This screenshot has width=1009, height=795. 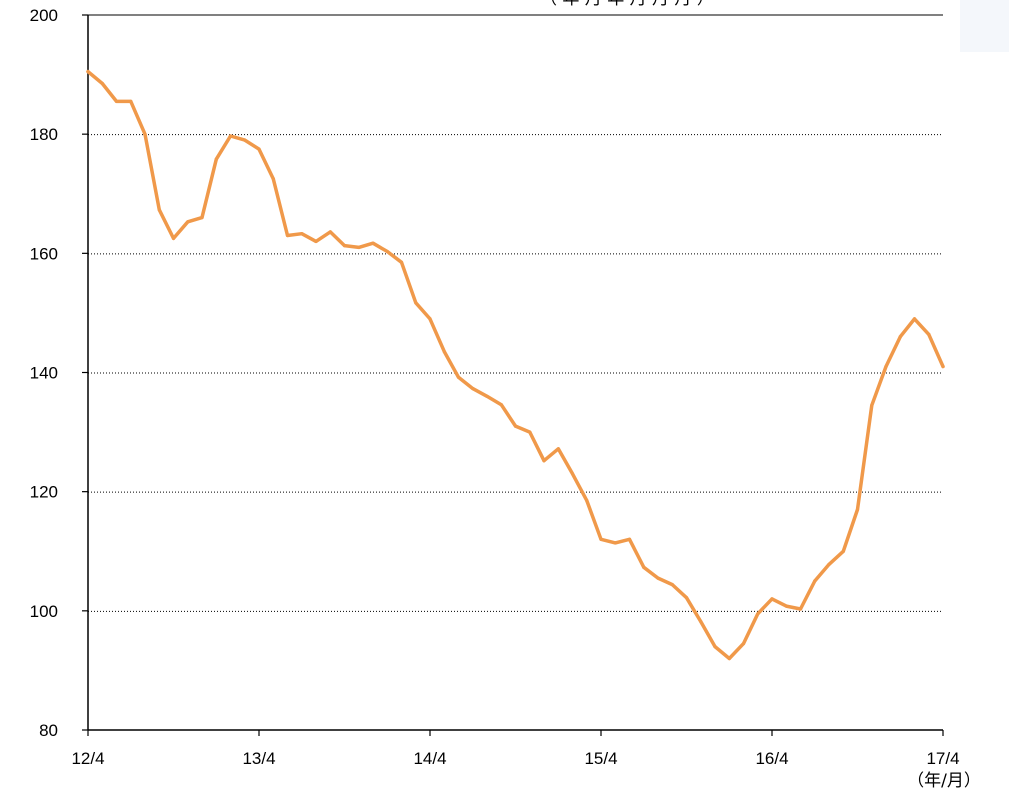 What do you see at coordinates (984, 26) in the screenshot?
I see `top-right-panel` at bounding box center [984, 26].